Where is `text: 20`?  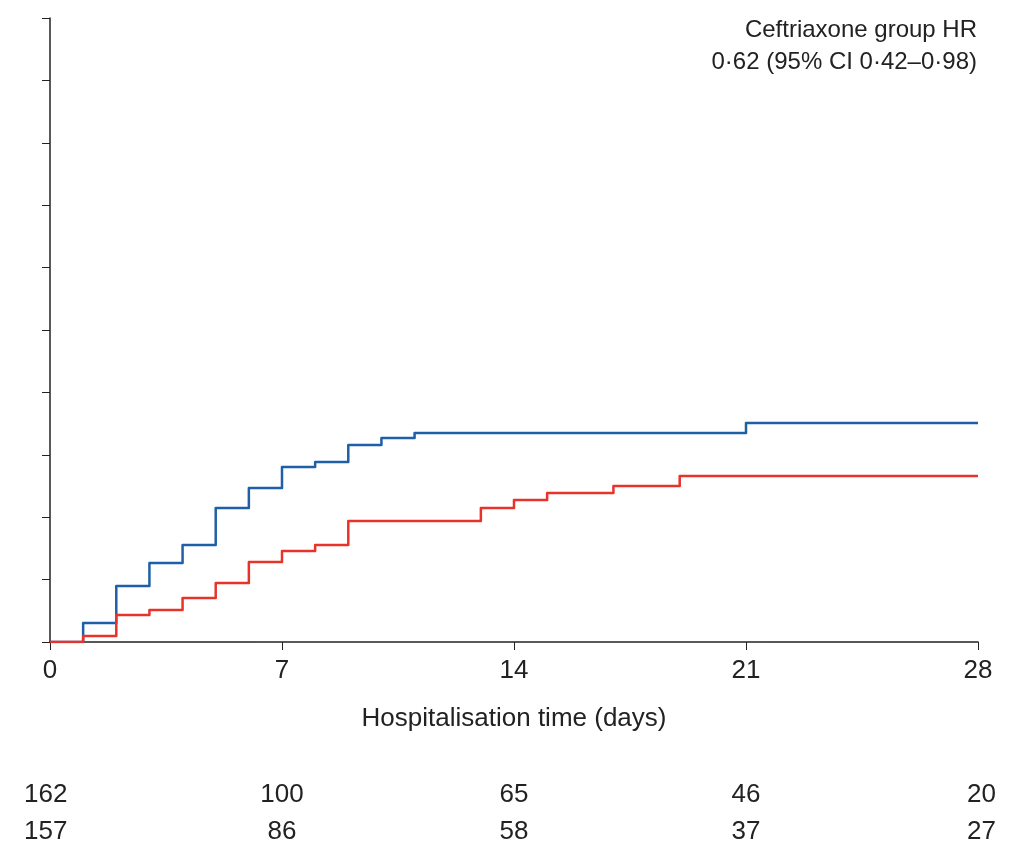 text: 20 is located at coordinates (981, 793).